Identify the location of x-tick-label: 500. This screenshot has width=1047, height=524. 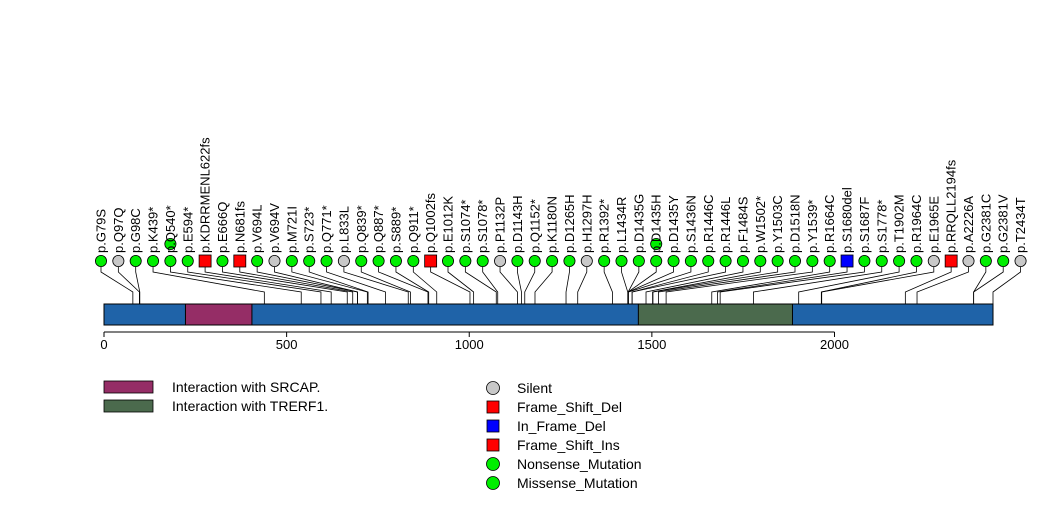
(287, 344).